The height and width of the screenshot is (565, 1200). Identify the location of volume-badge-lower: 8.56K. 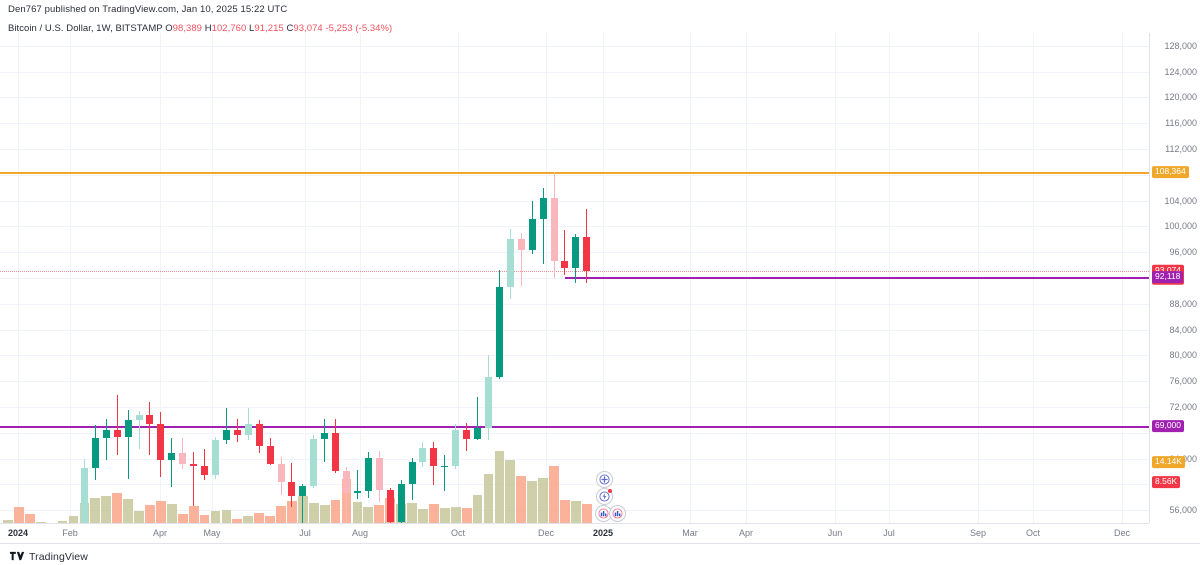
(1166, 482).